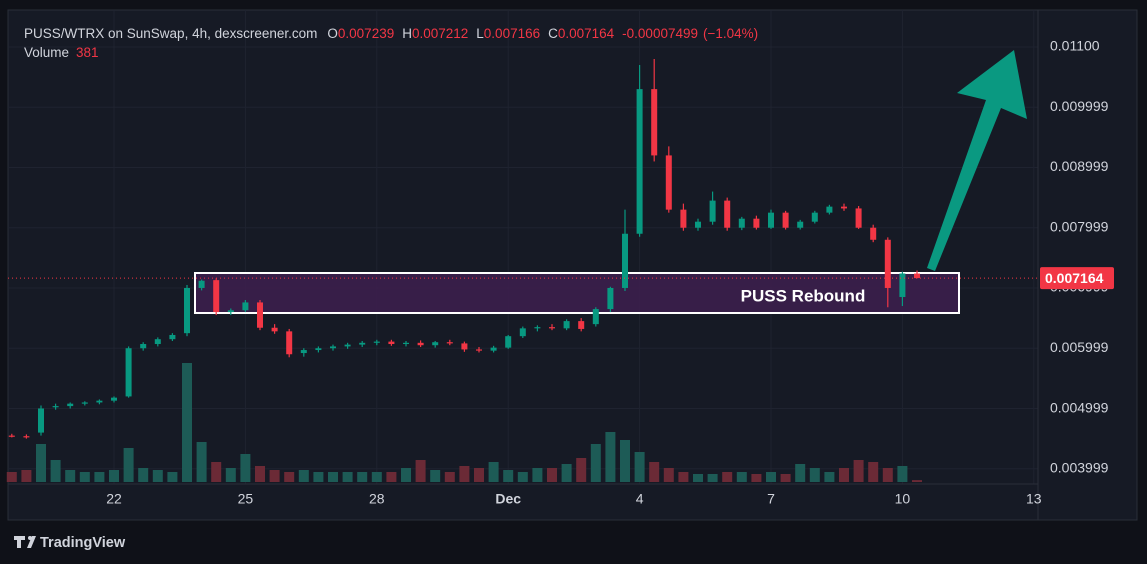 The height and width of the screenshot is (564, 1147). Describe the element at coordinates (977, 160) in the screenshot. I see `arrow` at that location.